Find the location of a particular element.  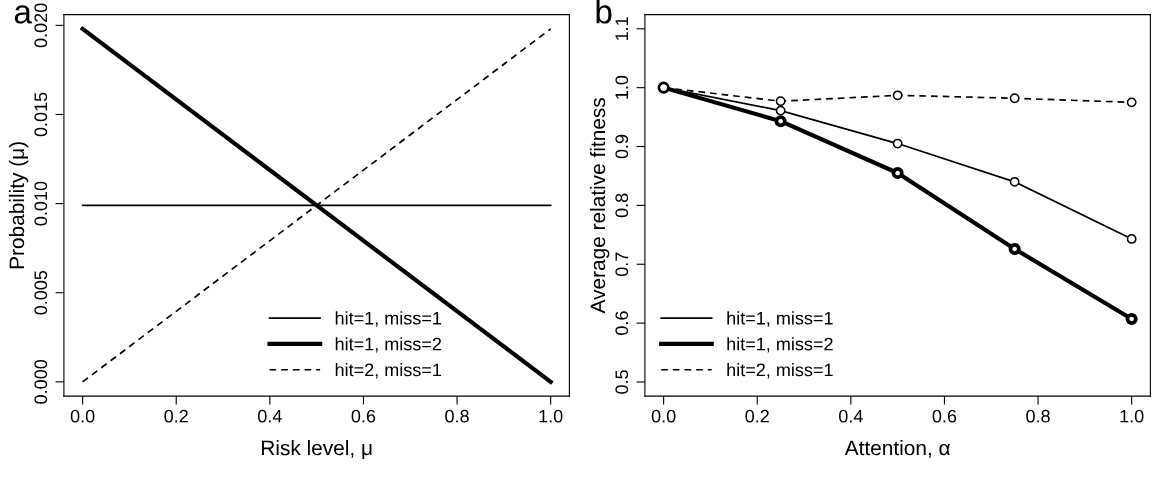

y-tick-label: 0.7 is located at coordinates (622, 264).